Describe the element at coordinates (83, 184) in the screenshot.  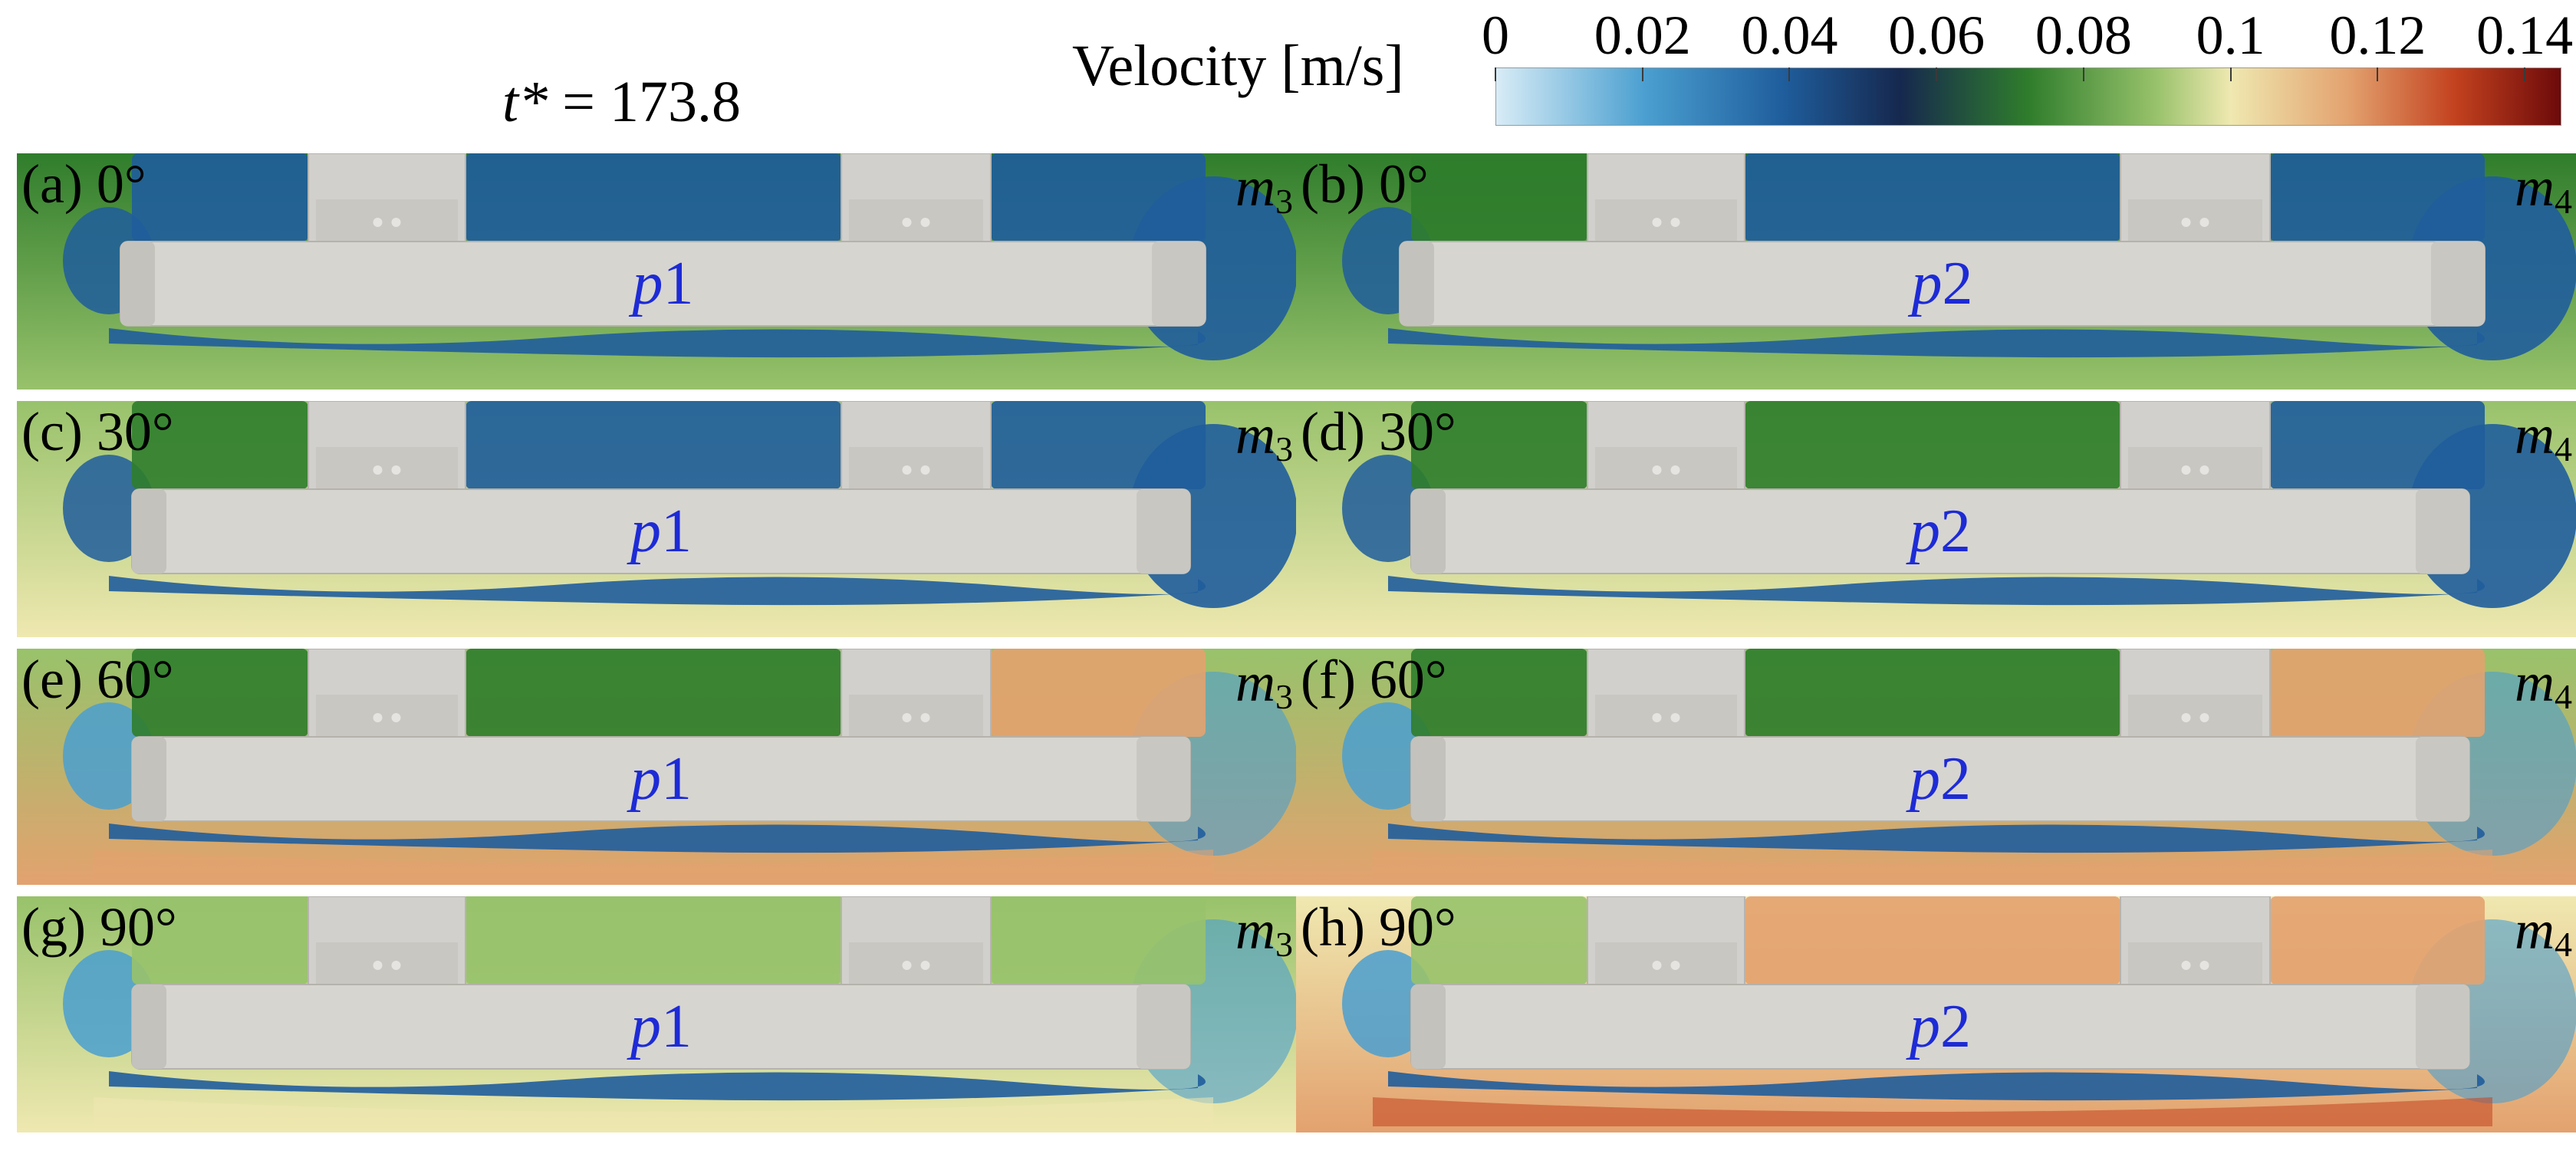
I see `panel-label: (a) 0°` at that location.